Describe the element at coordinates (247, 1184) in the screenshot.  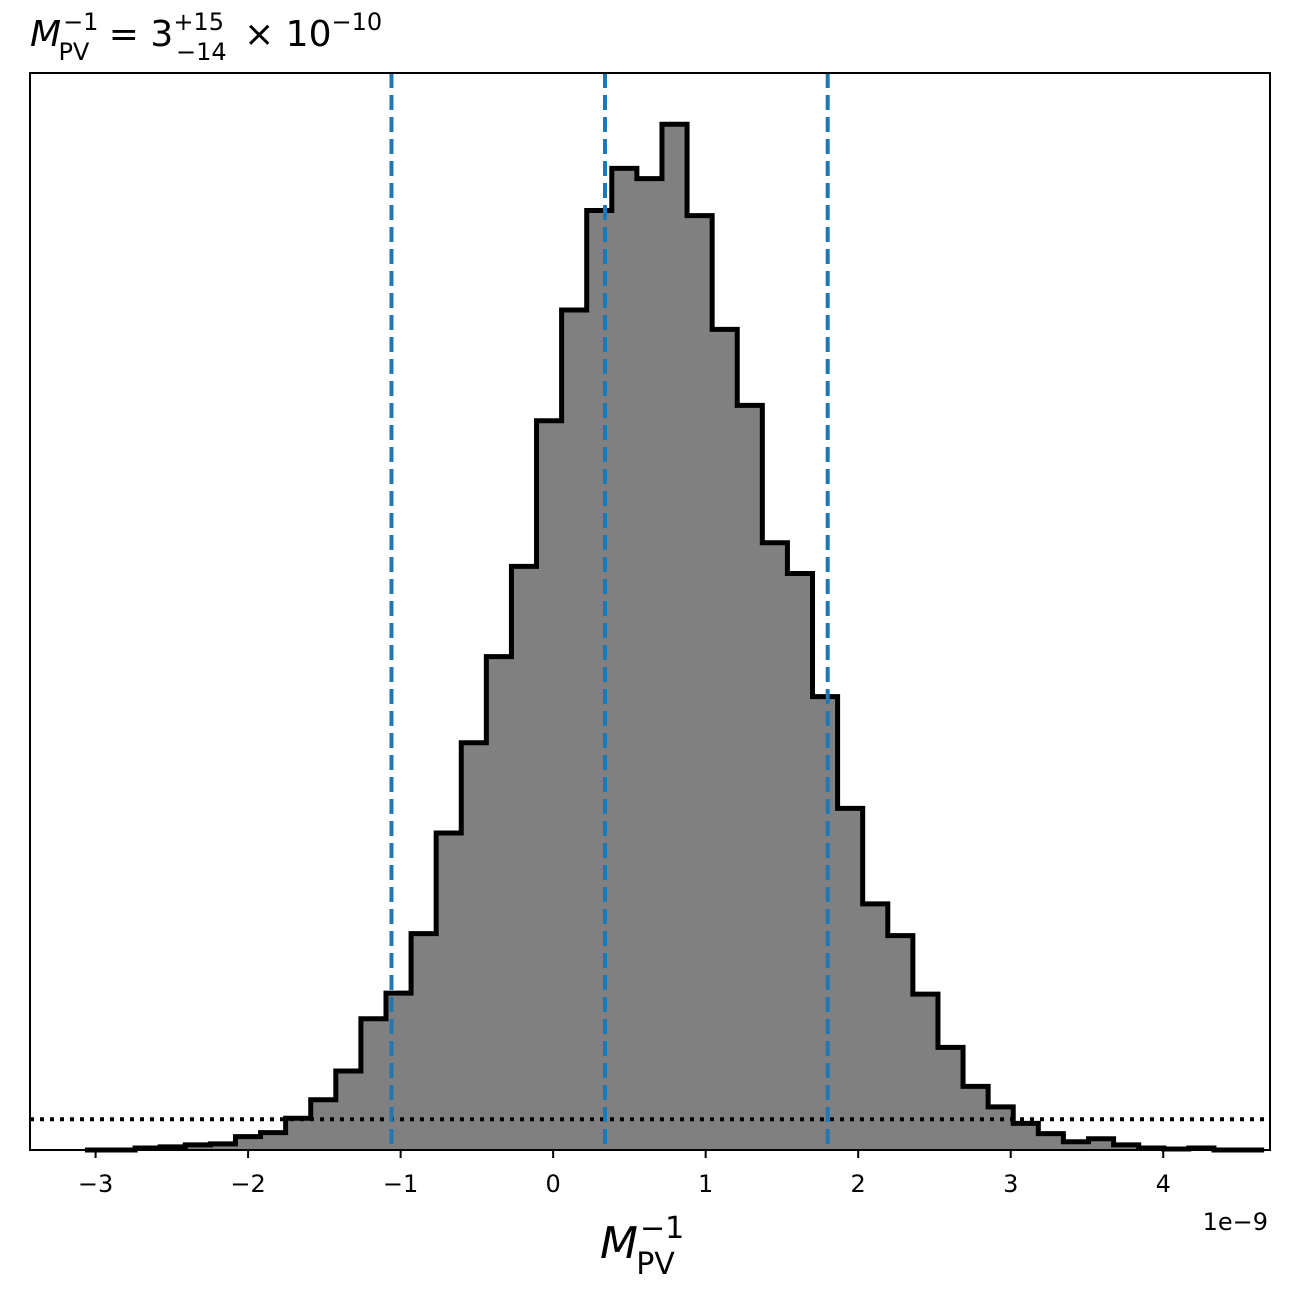
I see `x-tick-label: −2` at that location.